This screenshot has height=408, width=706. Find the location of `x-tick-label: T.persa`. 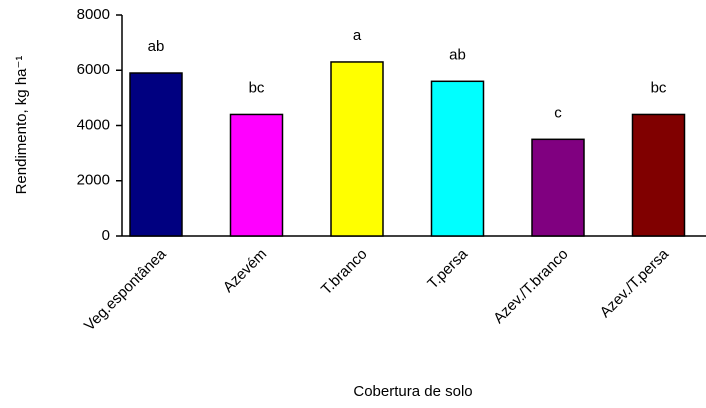

x-tick-label: T.persa is located at coordinates (447, 268).